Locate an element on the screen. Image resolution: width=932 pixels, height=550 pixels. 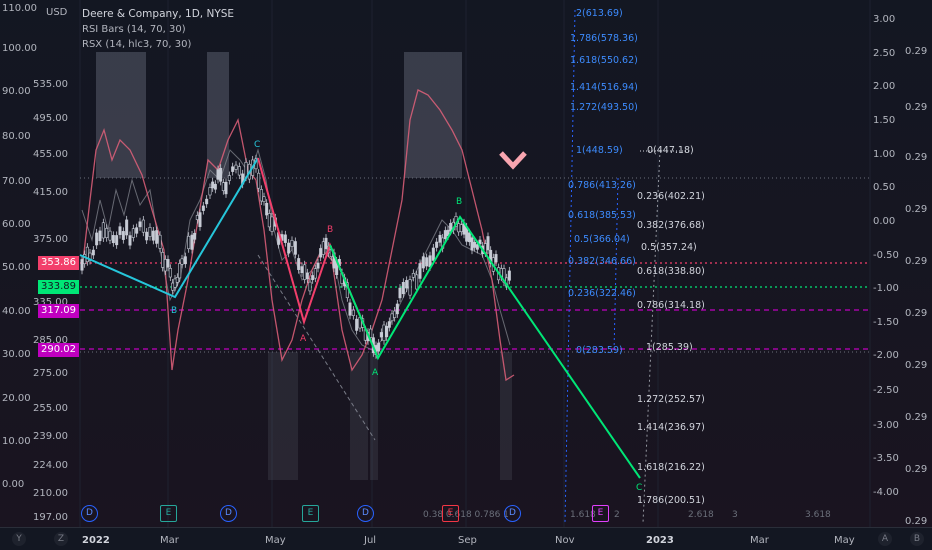
fib-blue-level: 1.272(493.50) is located at coordinates (604, 107).